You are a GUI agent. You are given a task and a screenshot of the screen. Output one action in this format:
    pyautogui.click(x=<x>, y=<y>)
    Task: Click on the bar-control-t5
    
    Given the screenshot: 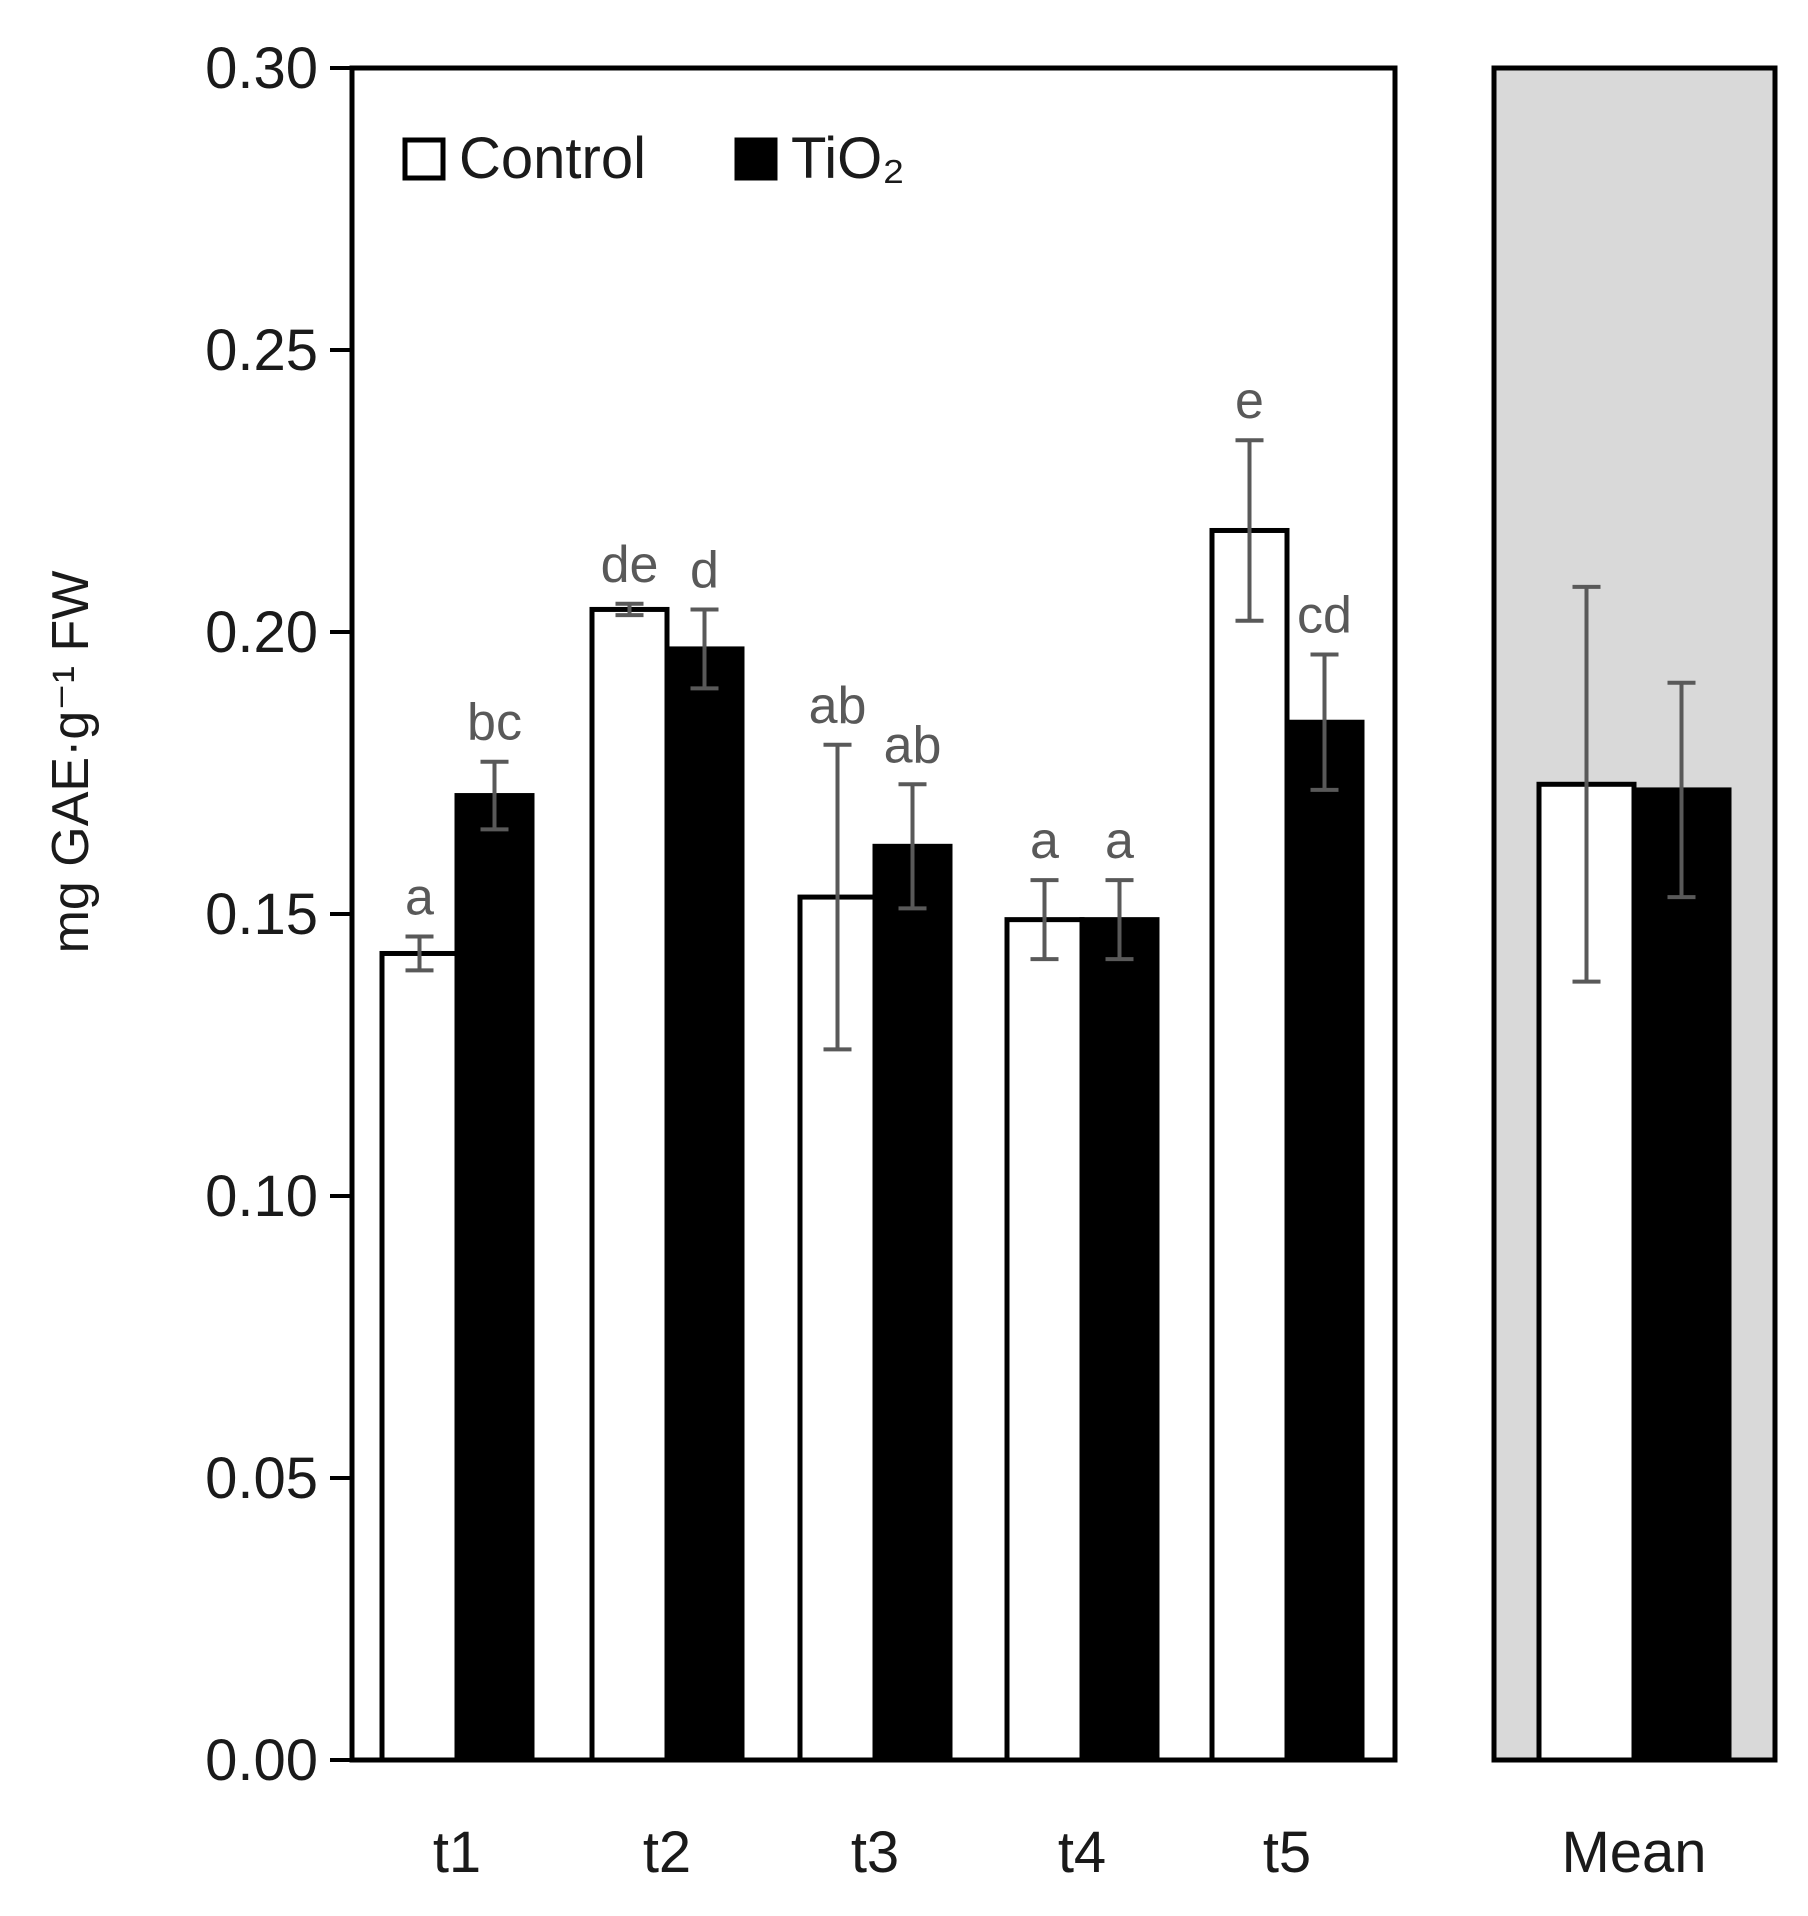 What is the action you would take?
    pyautogui.click(x=1249, y=1145)
    